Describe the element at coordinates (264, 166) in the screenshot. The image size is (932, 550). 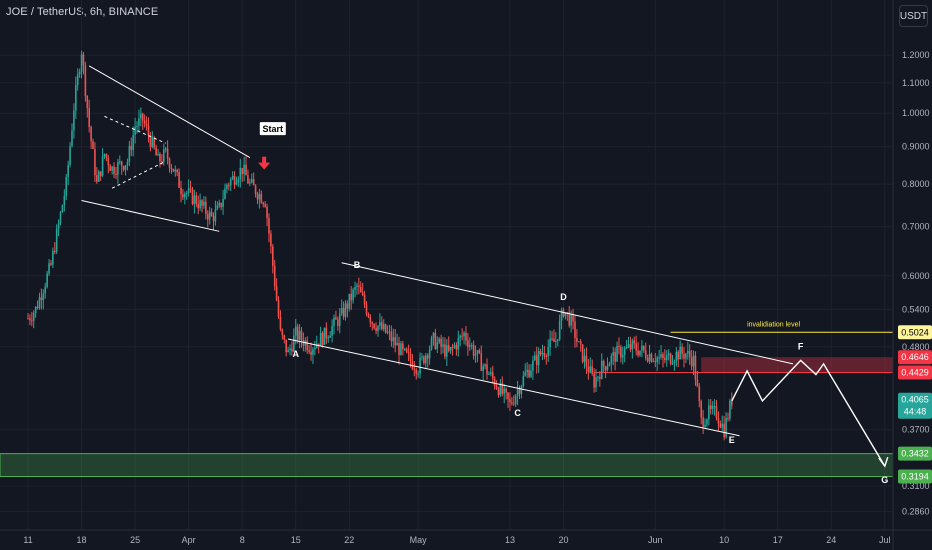
I see `start-arrow-head` at that location.